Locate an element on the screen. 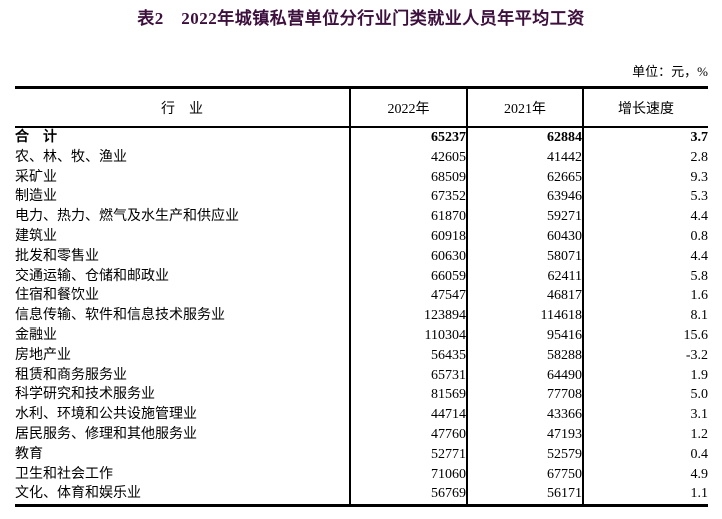 The image size is (722, 519). page-title: 表2 2022年城镇私营单位分行业门类就业人员年平均工资 is located at coordinates (361, 18).